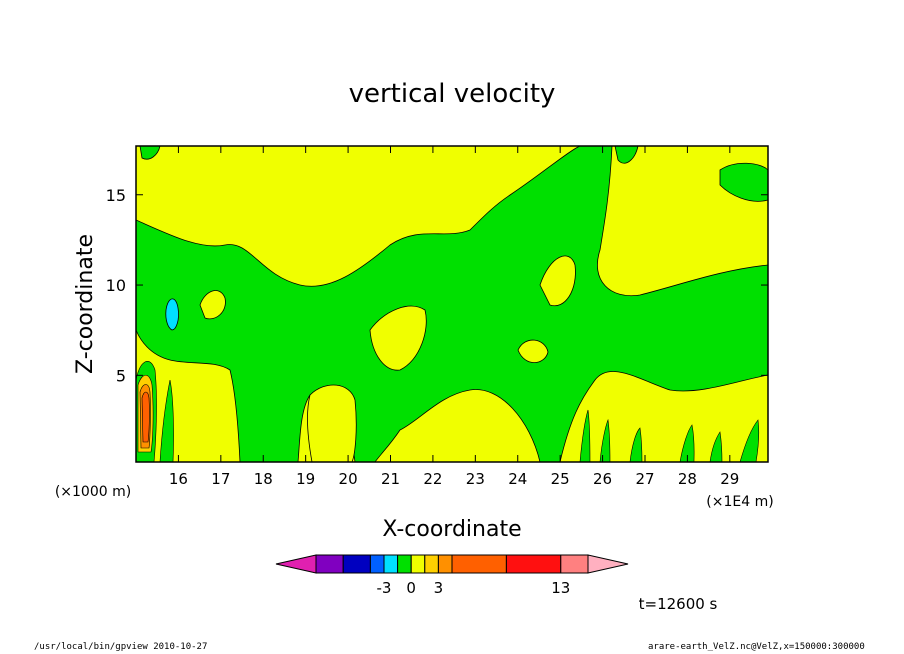  Describe the element at coordinates (678, 604) in the screenshot. I see `time-label: t=12600 s` at that location.